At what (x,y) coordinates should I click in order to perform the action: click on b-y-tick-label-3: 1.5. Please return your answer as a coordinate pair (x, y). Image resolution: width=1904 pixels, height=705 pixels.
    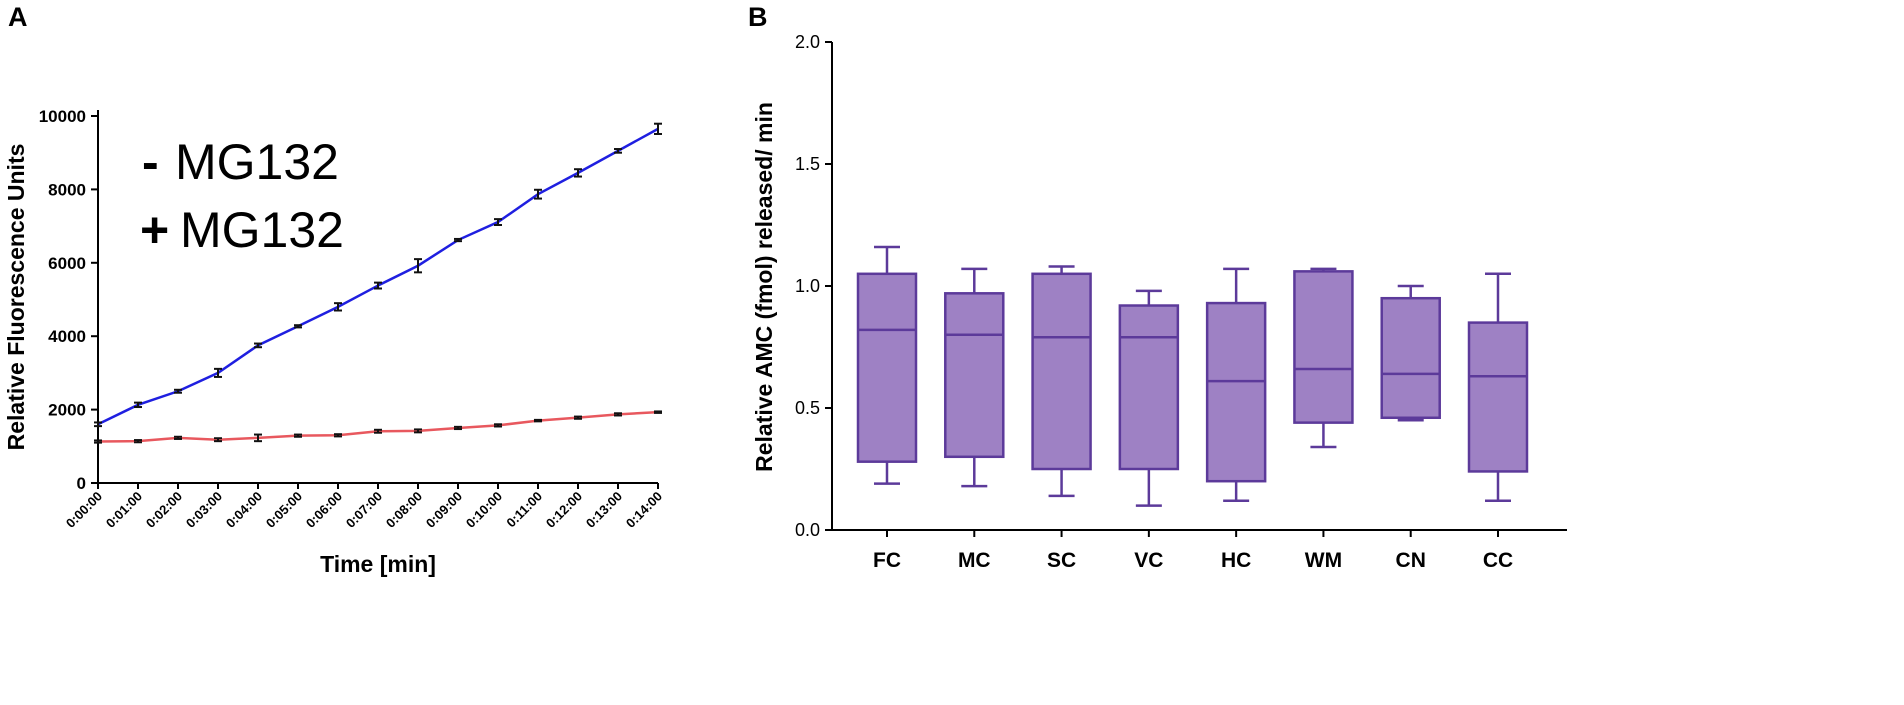
    Looking at the image, I should click on (807, 164).